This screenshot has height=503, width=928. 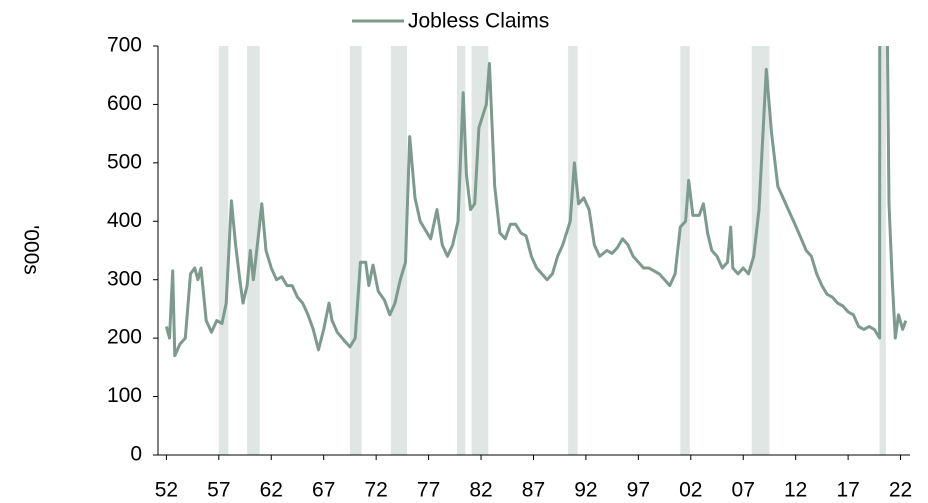 I want to click on x-tick-label: 17, so click(x=847, y=490).